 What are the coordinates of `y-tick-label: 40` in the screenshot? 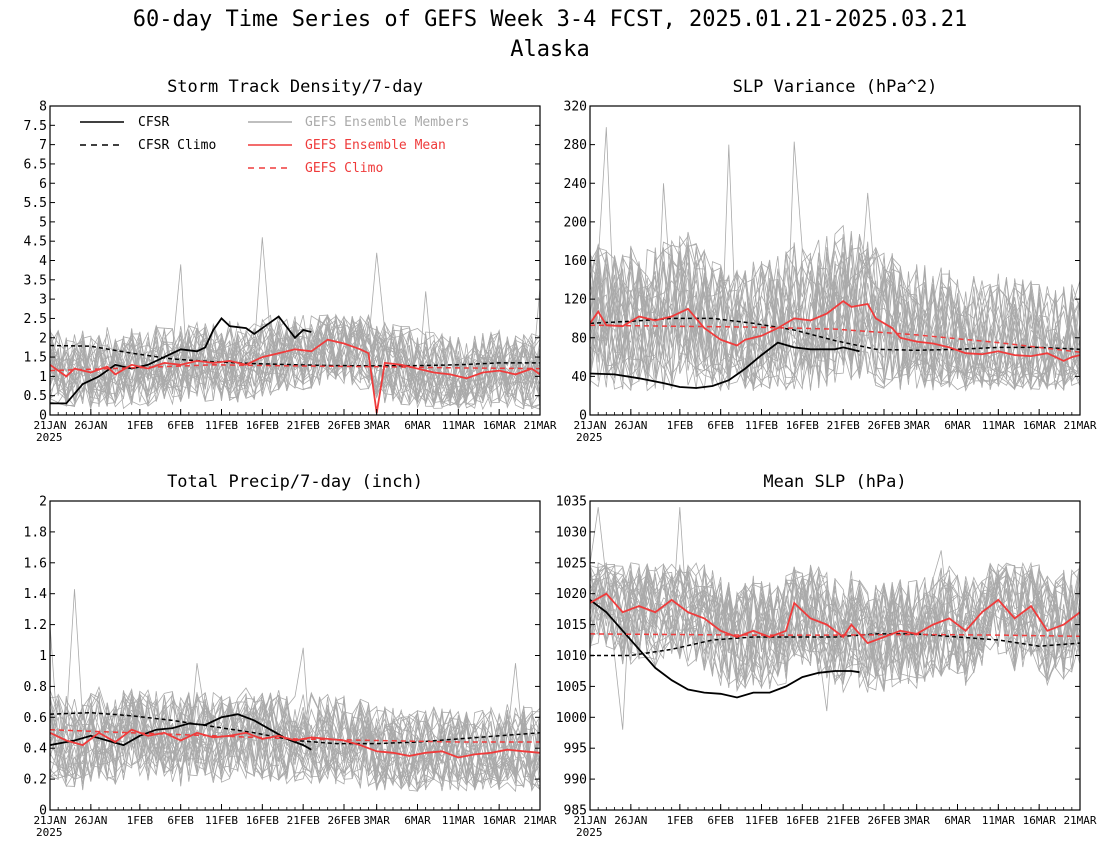 It's located at (579, 377).